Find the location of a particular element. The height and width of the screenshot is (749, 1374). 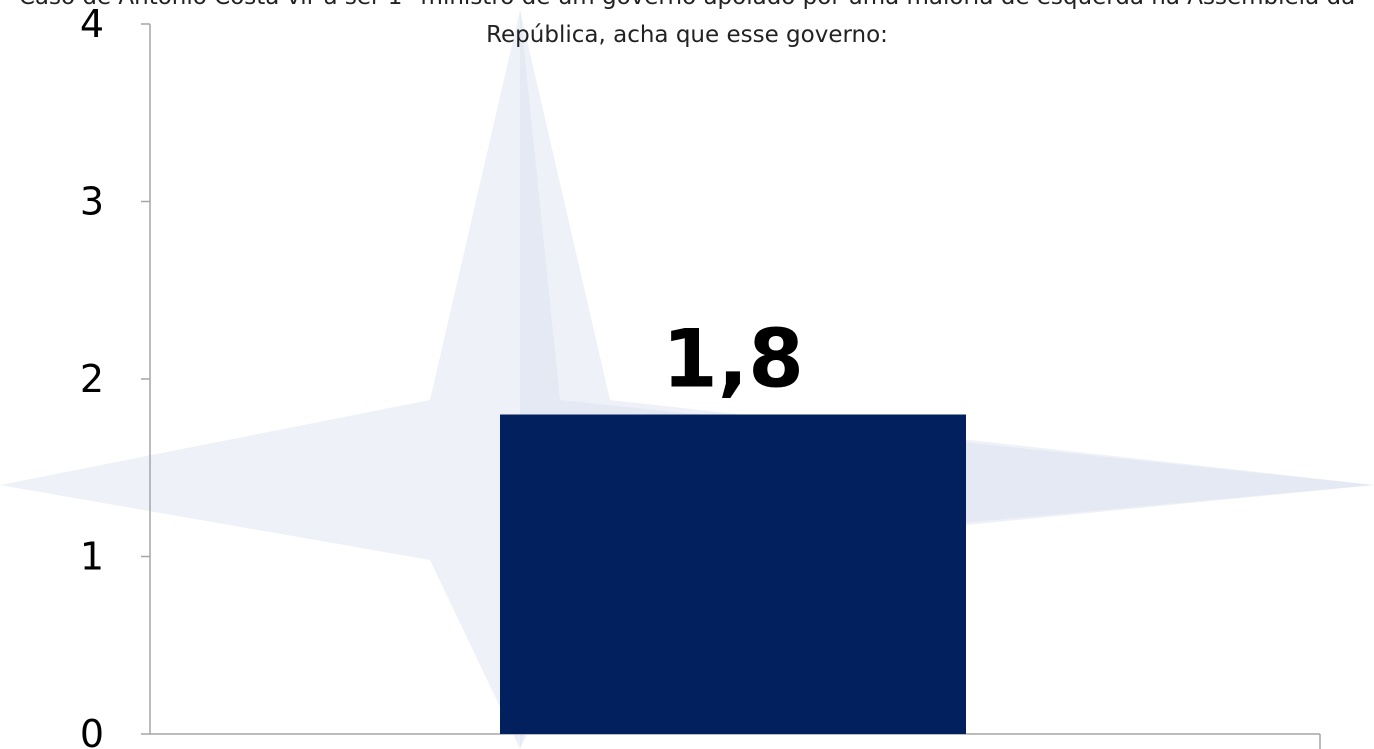

y-tick-label: 2 is located at coordinates (92, 379).